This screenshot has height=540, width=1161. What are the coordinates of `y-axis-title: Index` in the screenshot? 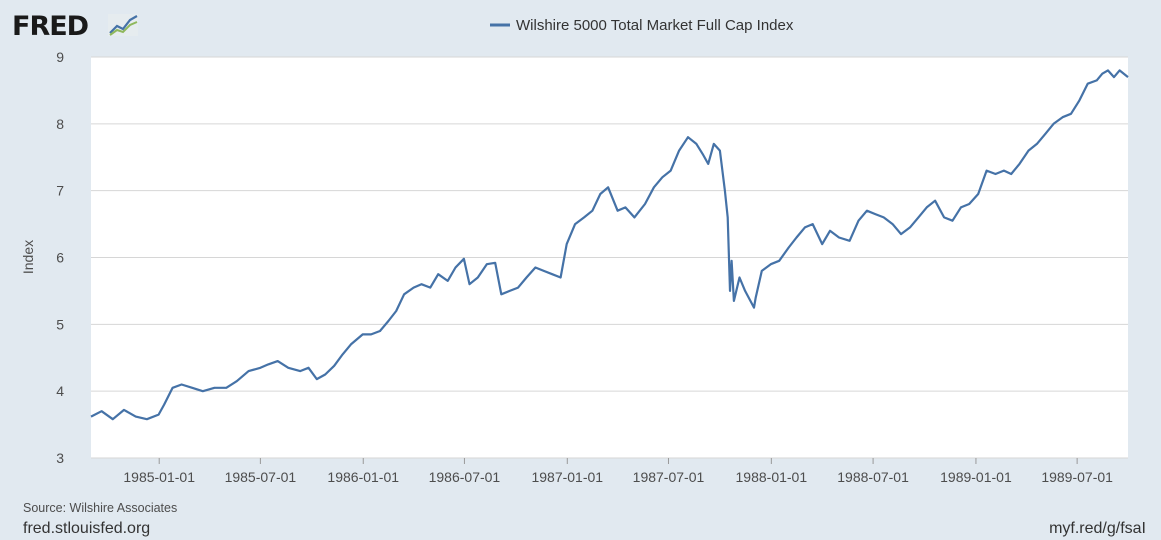 It's located at (28, 257).